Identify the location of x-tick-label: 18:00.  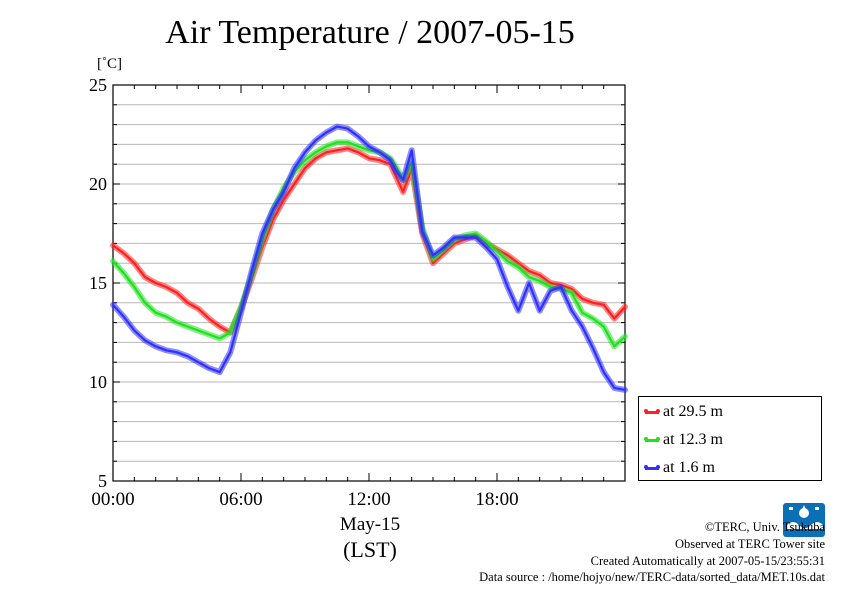
(496, 499).